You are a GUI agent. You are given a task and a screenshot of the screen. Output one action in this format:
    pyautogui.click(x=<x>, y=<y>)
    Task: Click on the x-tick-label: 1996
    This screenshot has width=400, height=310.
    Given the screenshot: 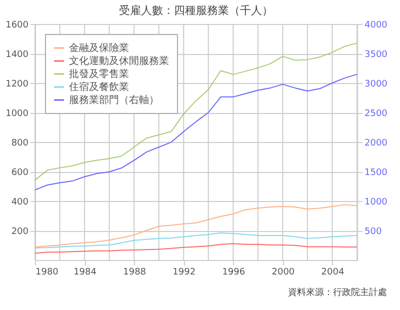 What is the action you would take?
    pyautogui.click(x=234, y=273)
    